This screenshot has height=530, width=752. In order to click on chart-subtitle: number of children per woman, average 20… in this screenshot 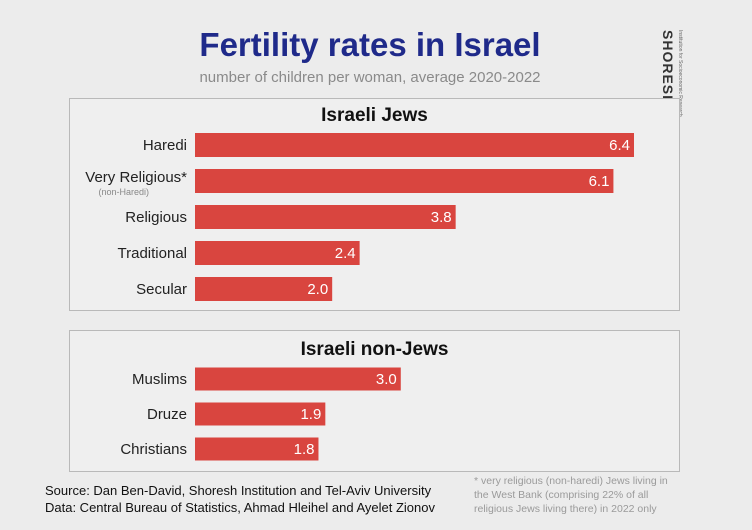, I will do `click(370, 77)`.